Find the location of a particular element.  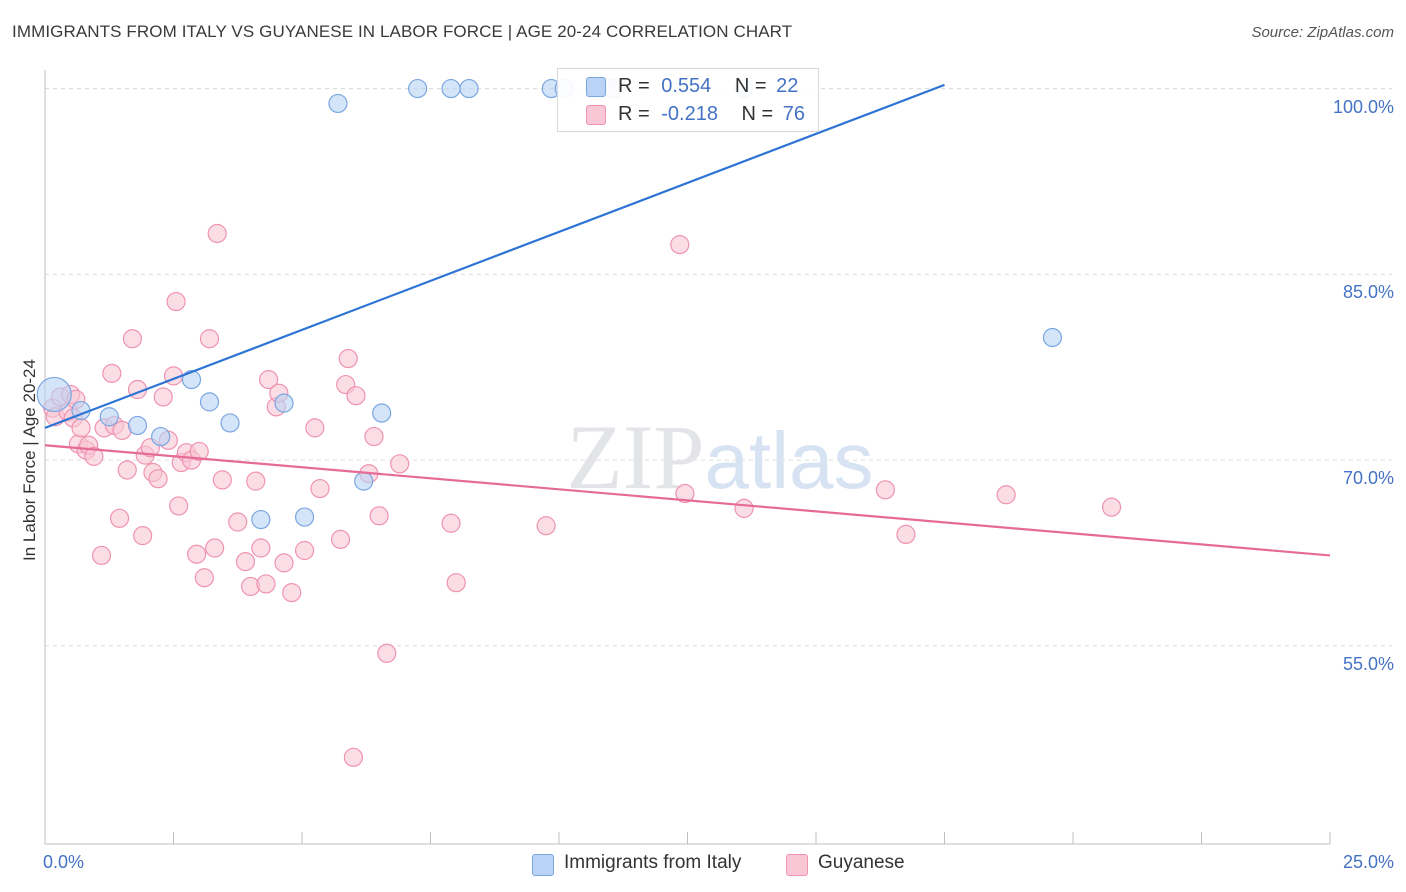

guyanese-legend-row: R = -0.218 N = 76 is located at coordinates (711, 114).